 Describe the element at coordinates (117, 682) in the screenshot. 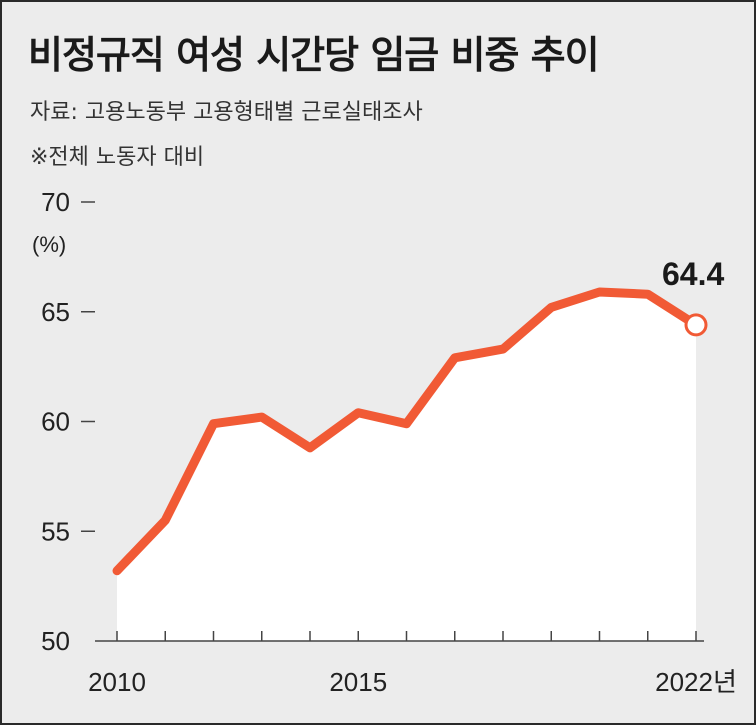

I see `x-tick-label: 2010` at that location.